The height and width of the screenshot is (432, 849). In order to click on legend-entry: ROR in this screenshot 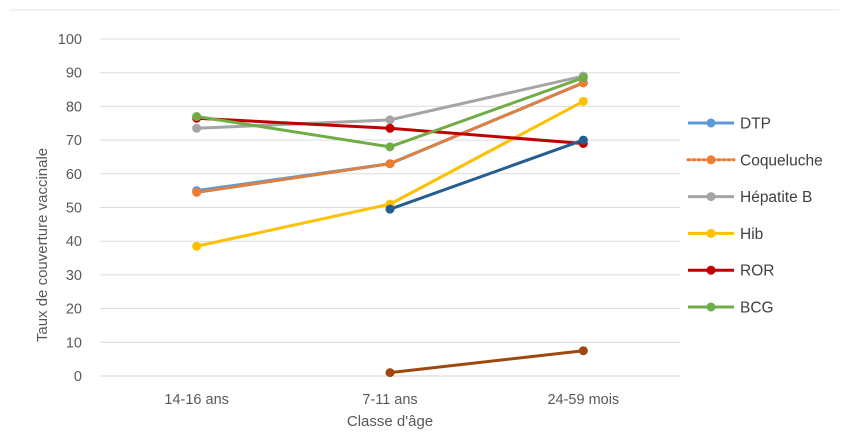, I will do `click(731, 271)`.